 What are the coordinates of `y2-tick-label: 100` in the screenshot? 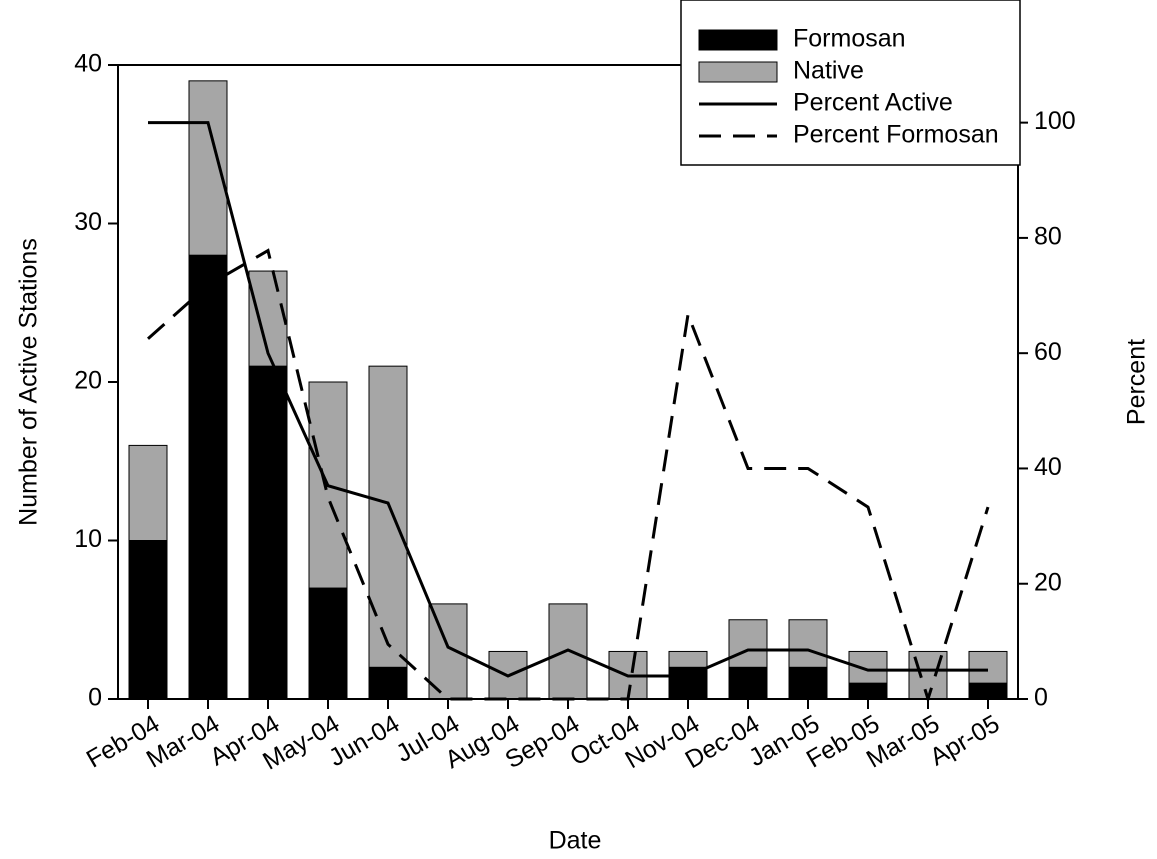 It's located at (1055, 121).